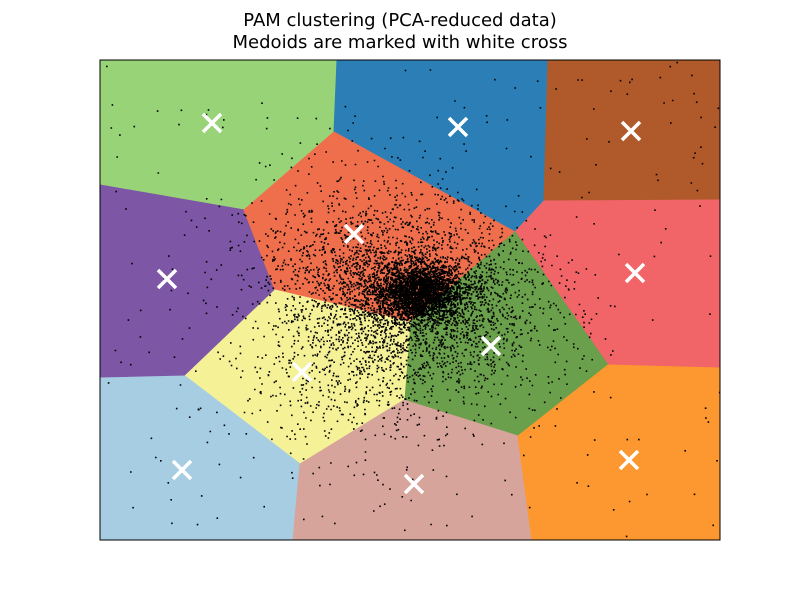 This screenshot has height=600, width=800. Describe the element at coordinates (400, 42) in the screenshot. I see `chart-title-line2: Medoids are marked with white cross` at that location.